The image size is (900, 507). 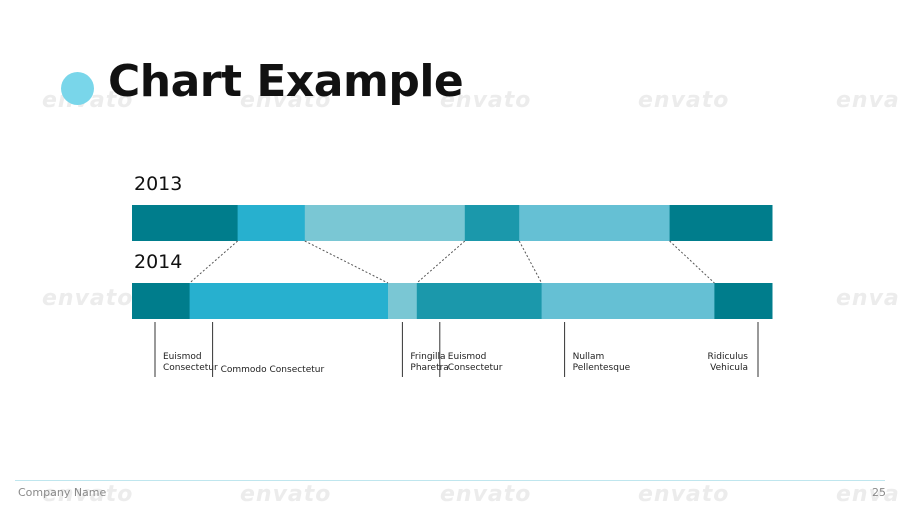 I want to click on segment-label-5: Nullam Pellentesque, so click(x=602, y=362).